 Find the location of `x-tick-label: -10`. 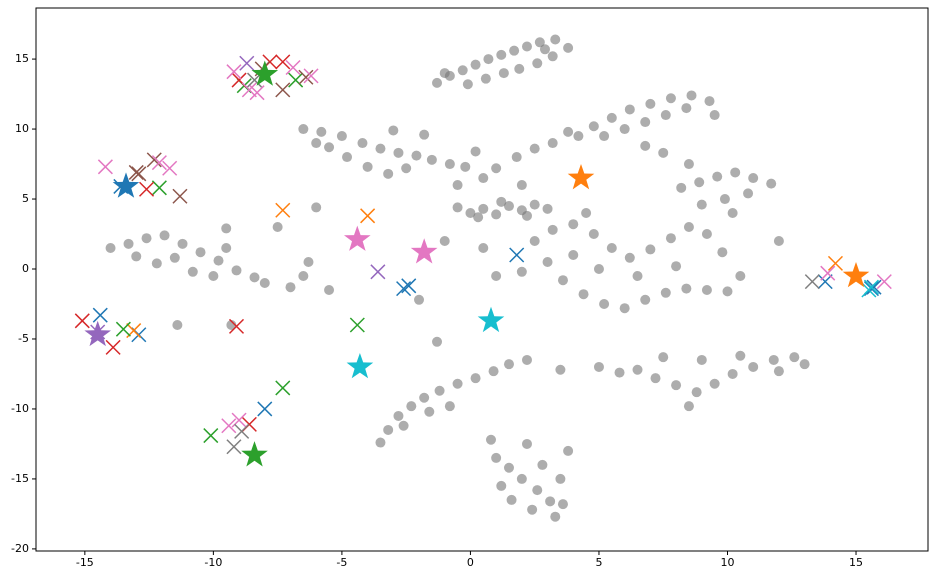

x-tick-label: -10 is located at coordinates (213, 562).